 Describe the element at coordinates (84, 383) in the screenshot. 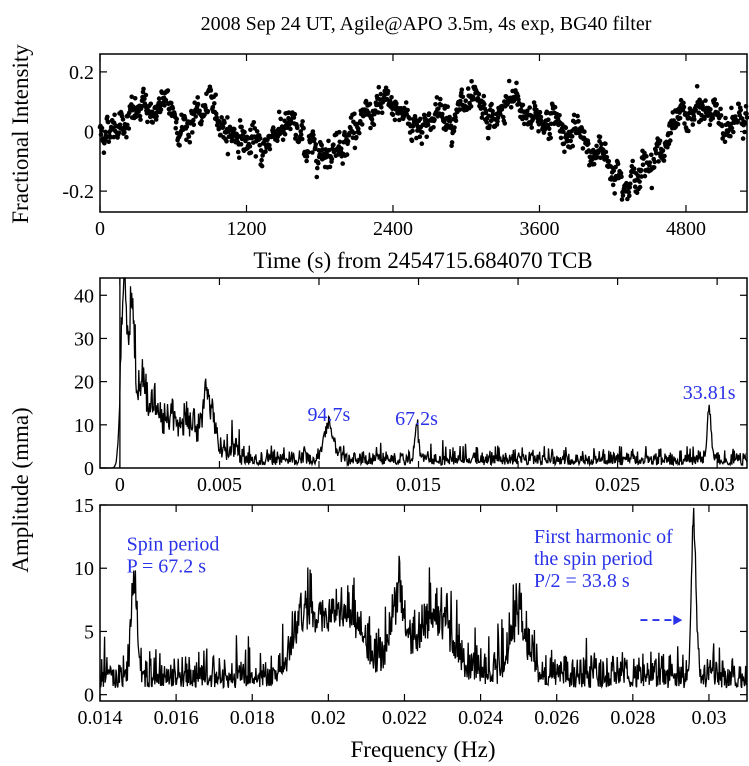

I see `y-tick-label: 20` at that location.